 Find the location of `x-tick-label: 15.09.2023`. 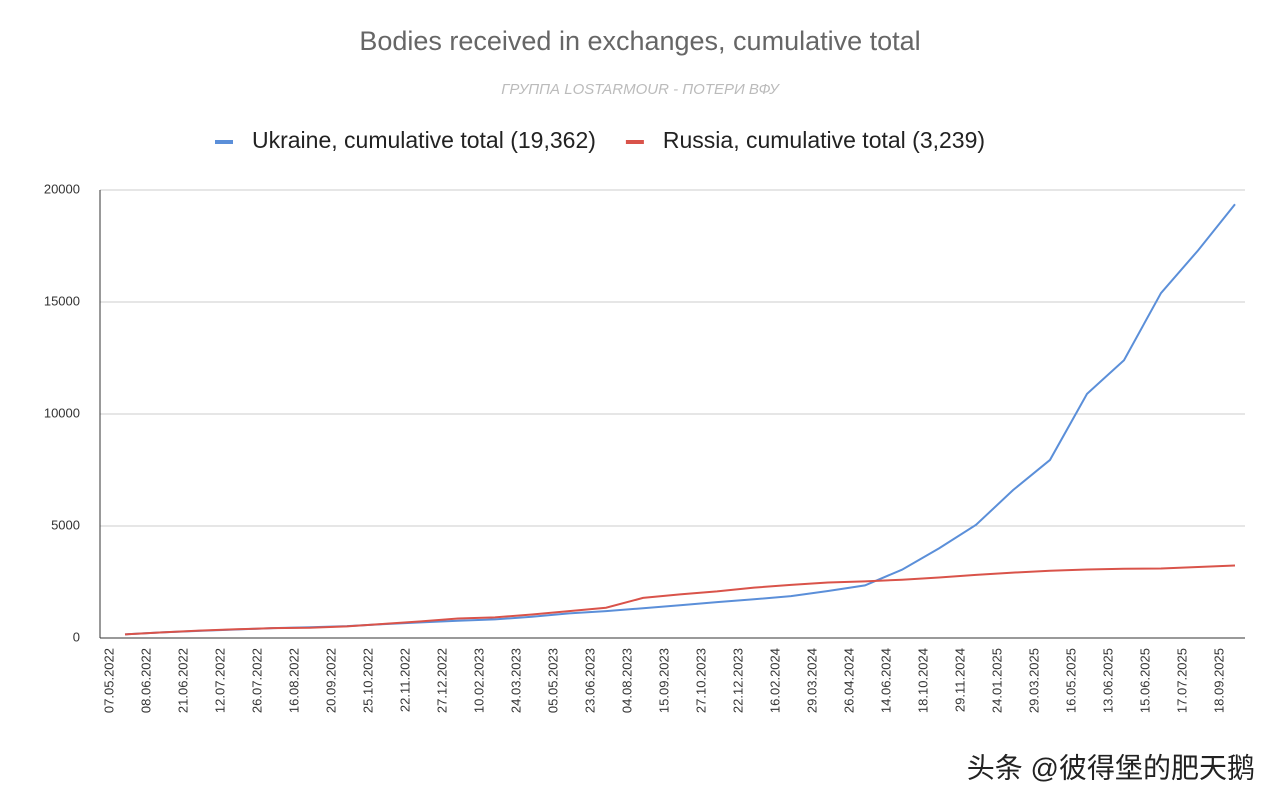

x-tick-label: 15.09.2023 is located at coordinates (663, 680).